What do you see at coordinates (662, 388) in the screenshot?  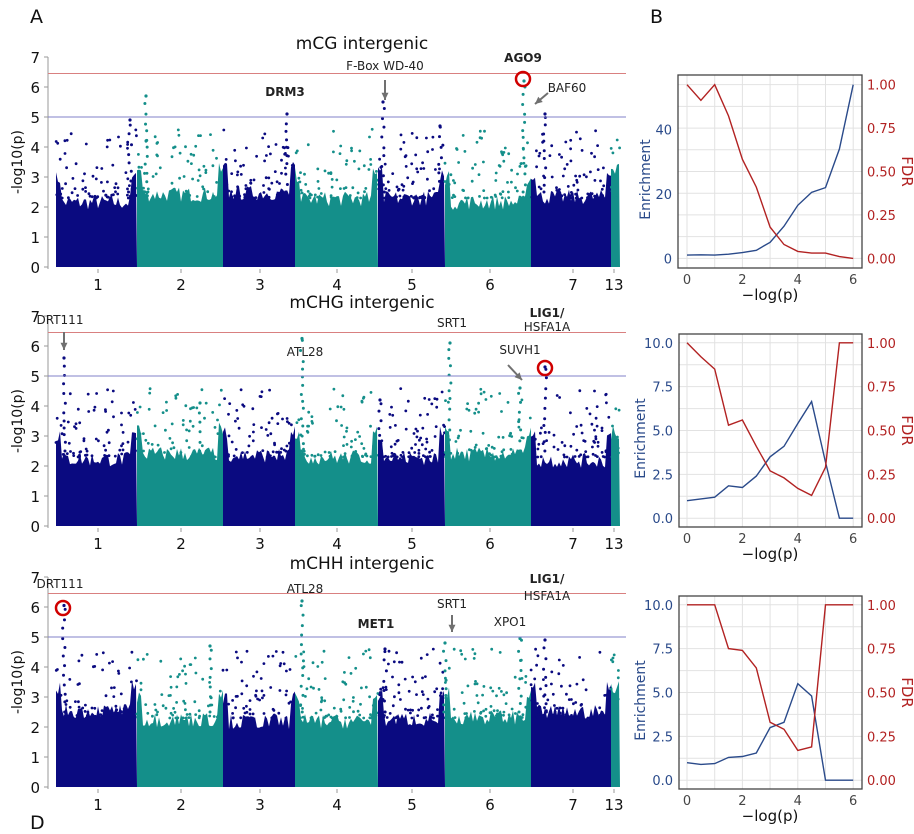 I see `y-tick-label: 7.5` at bounding box center [662, 388].